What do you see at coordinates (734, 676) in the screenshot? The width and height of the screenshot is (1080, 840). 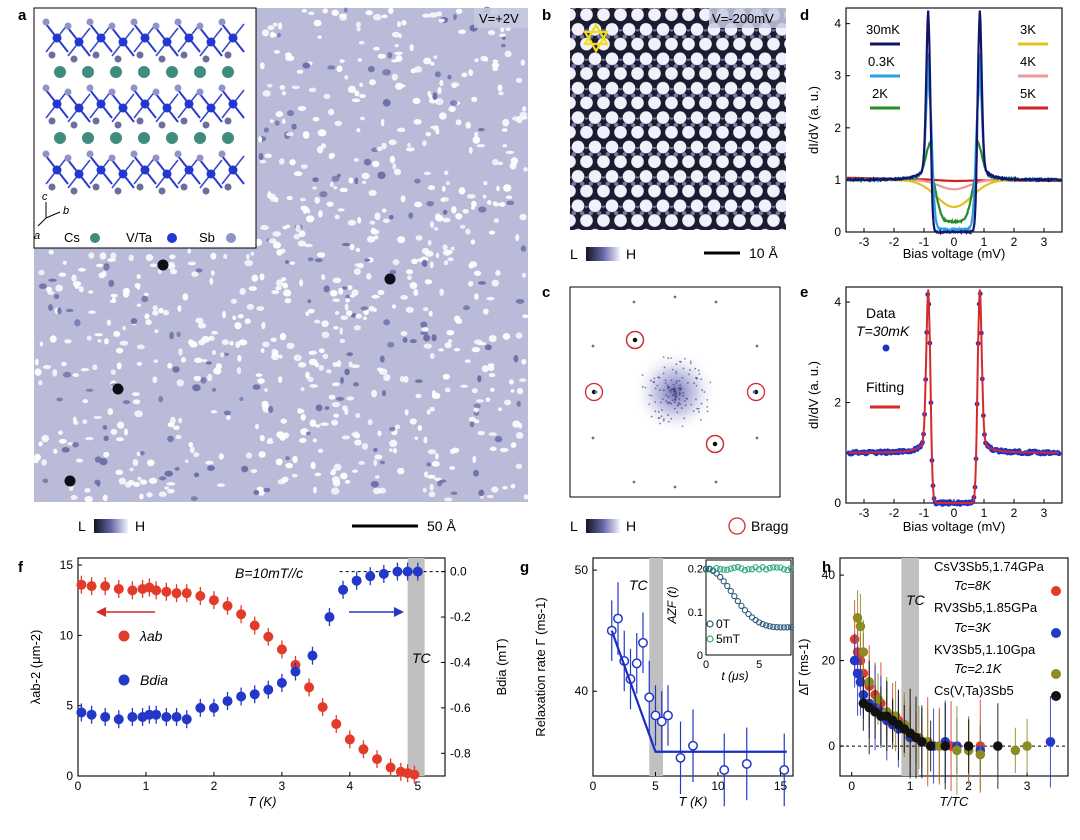 I see `inset-xlabel: t (μs)` at bounding box center [734, 676].